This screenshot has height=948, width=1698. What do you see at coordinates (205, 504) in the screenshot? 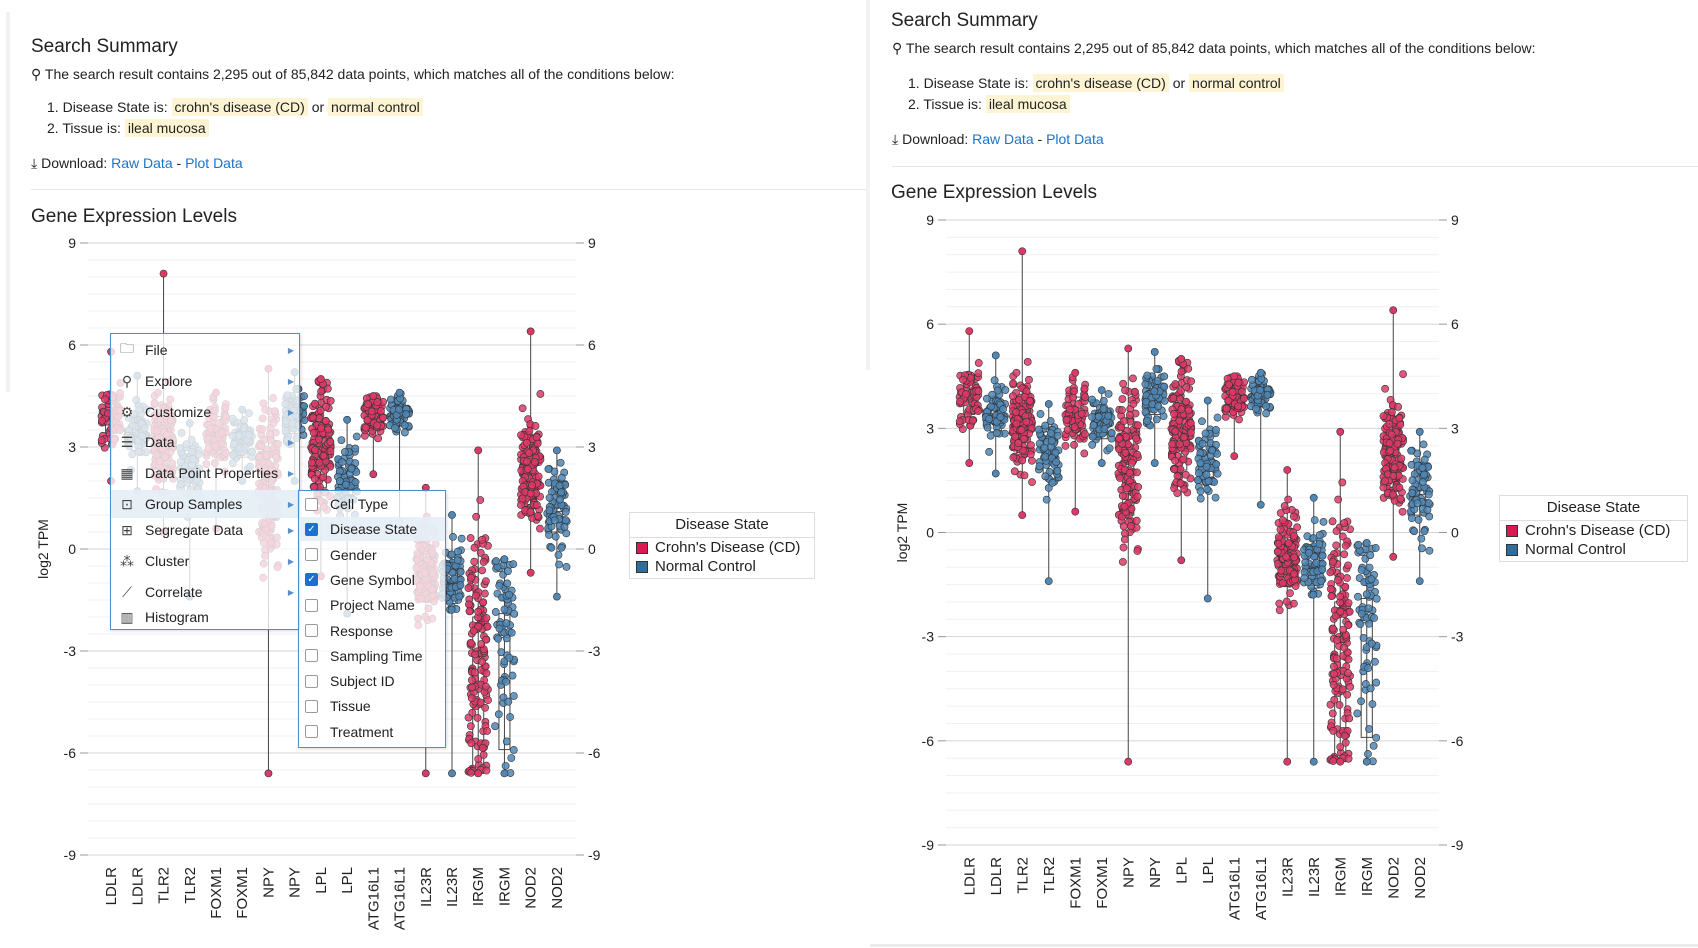
I see `menu-item-group-samples: ⊡ Group Samples ▶` at bounding box center [205, 504].